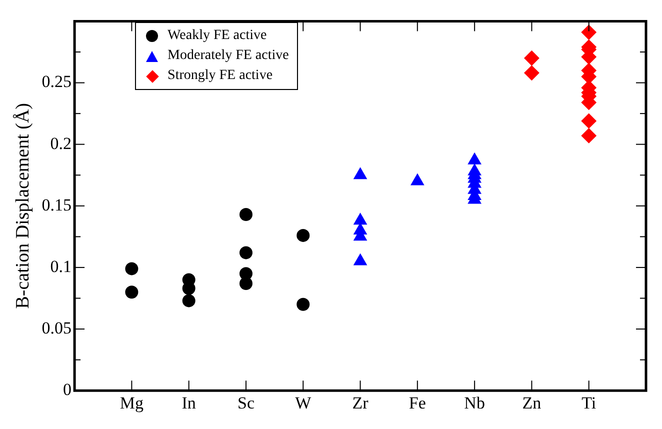  What do you see at coordinates (228, 56) in the screenshot?
I see `legend-label: Moderately FE active` at bounding box center [228, 56].